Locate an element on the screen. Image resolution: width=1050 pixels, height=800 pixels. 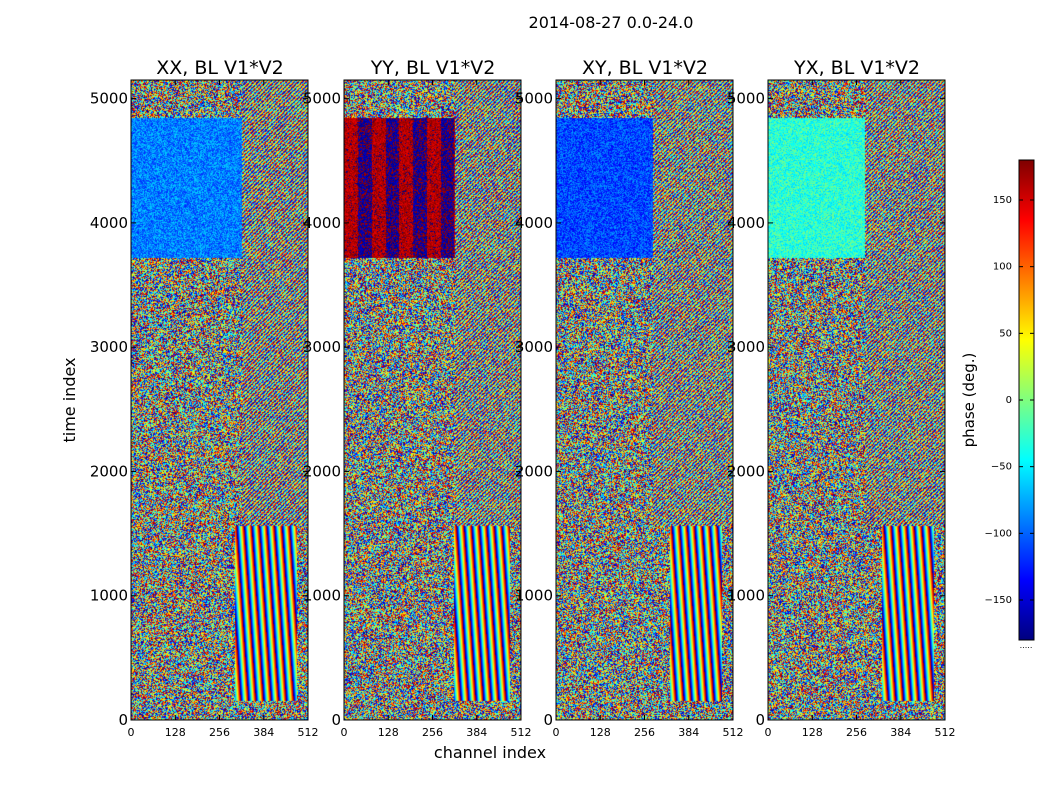
colorbar-tick-label: 50 is located at coordinates (1005, 333).